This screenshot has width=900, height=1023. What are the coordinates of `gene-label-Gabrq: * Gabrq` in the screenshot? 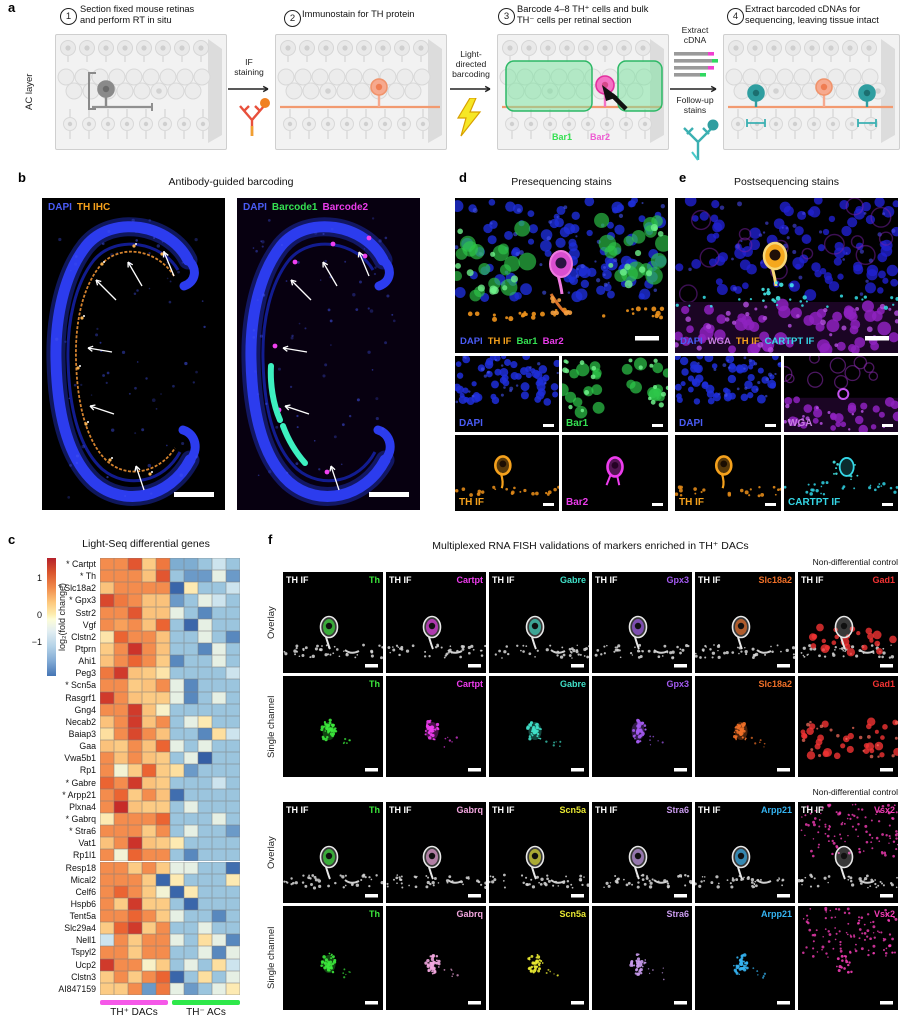 It's located at (80, 818).